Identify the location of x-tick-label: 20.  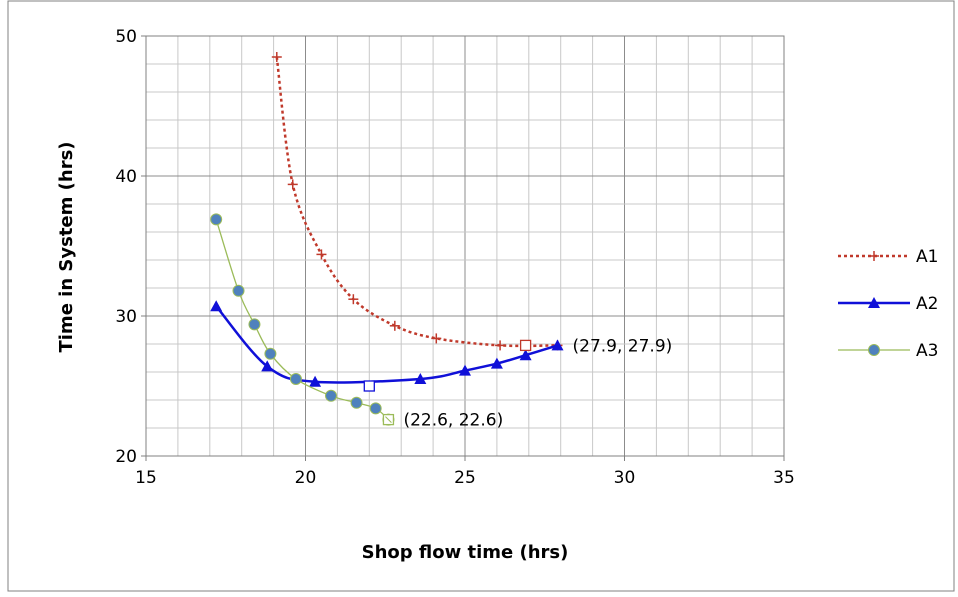
(306, 478).